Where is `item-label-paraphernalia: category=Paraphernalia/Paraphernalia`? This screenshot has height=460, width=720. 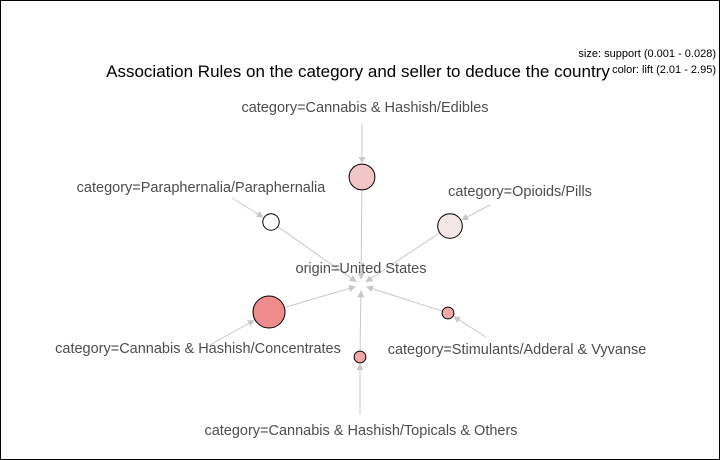
item-label-paraphernalia: category=Paraphernalia/Paraphernalia is located at coordinates (202, 188).